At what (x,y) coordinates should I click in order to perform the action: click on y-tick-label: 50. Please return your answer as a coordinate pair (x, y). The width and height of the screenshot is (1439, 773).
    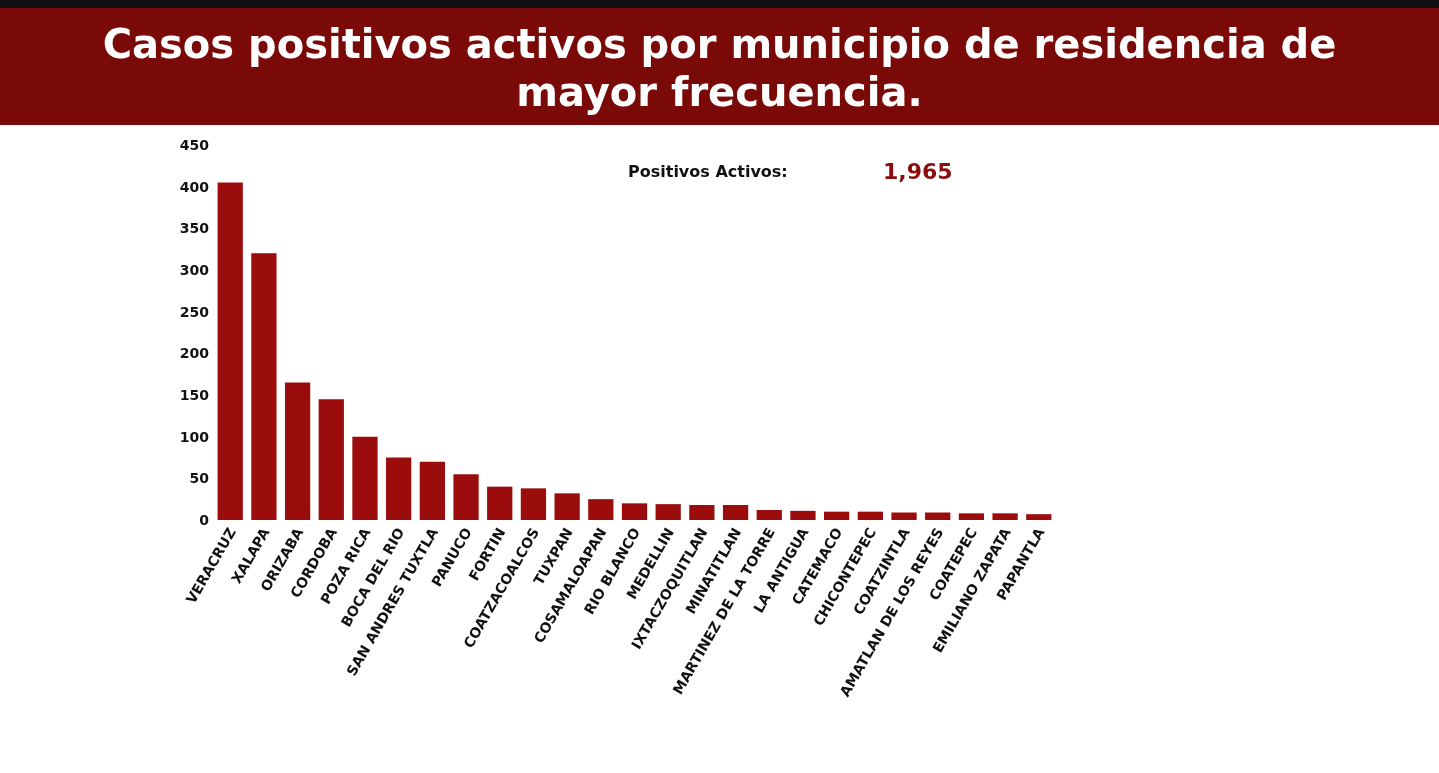
    Looking at the image, I should click on (199, 478).